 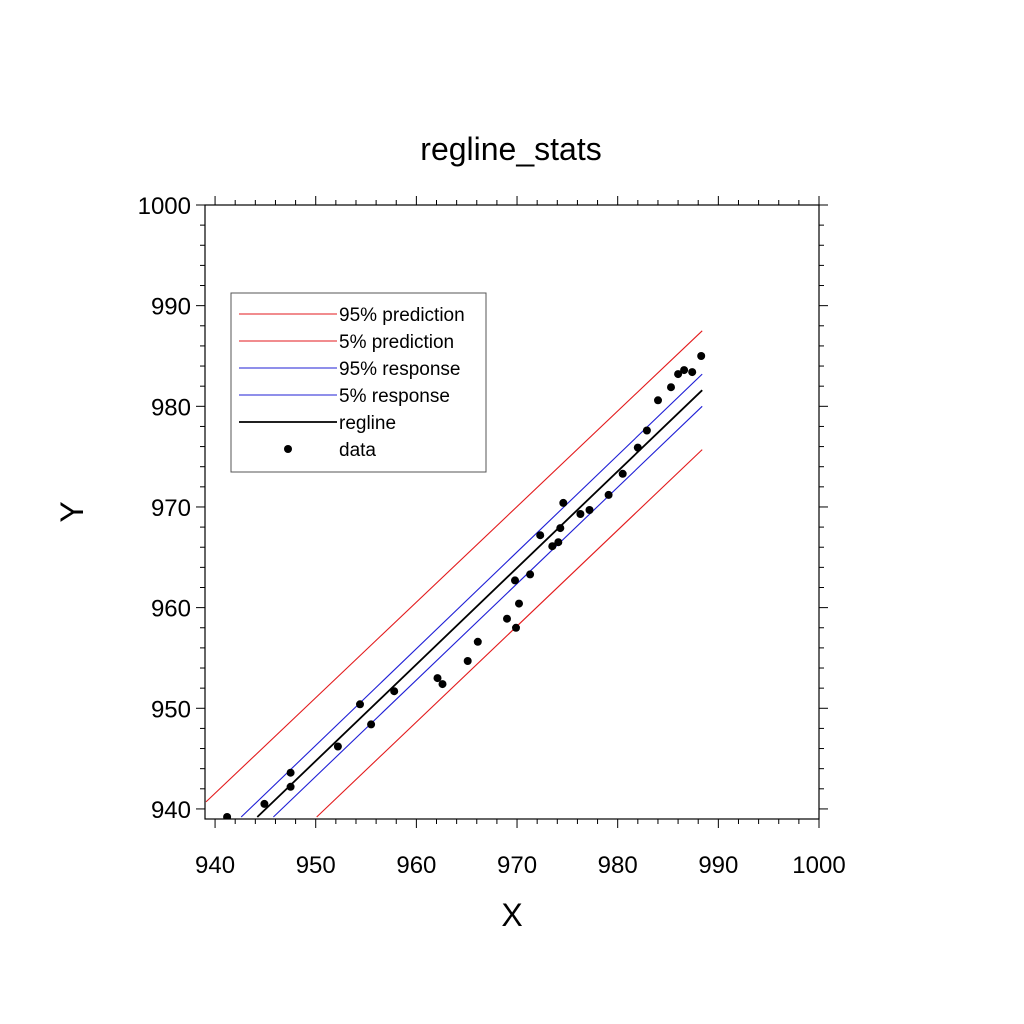 What do you see at coordinates (288, 449) in the screenshot?
I see `legend-swatch-marker` at bounding box center [288, 449].